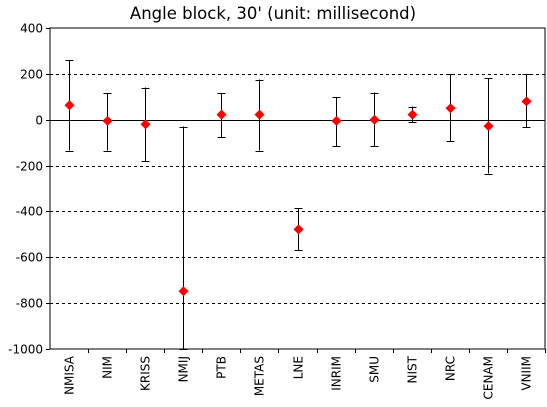  What do you see at coordinates (222, 367) in the screenshot?
I see `x-category-label-ptb: PTB` at bounding box center [222, 367].